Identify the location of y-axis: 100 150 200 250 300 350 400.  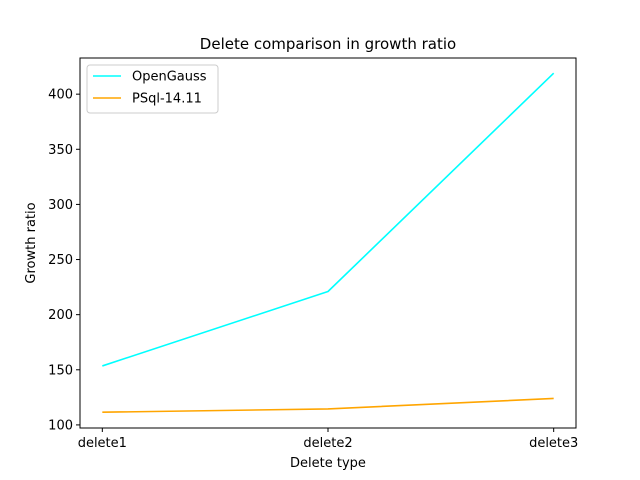
(64, 260).